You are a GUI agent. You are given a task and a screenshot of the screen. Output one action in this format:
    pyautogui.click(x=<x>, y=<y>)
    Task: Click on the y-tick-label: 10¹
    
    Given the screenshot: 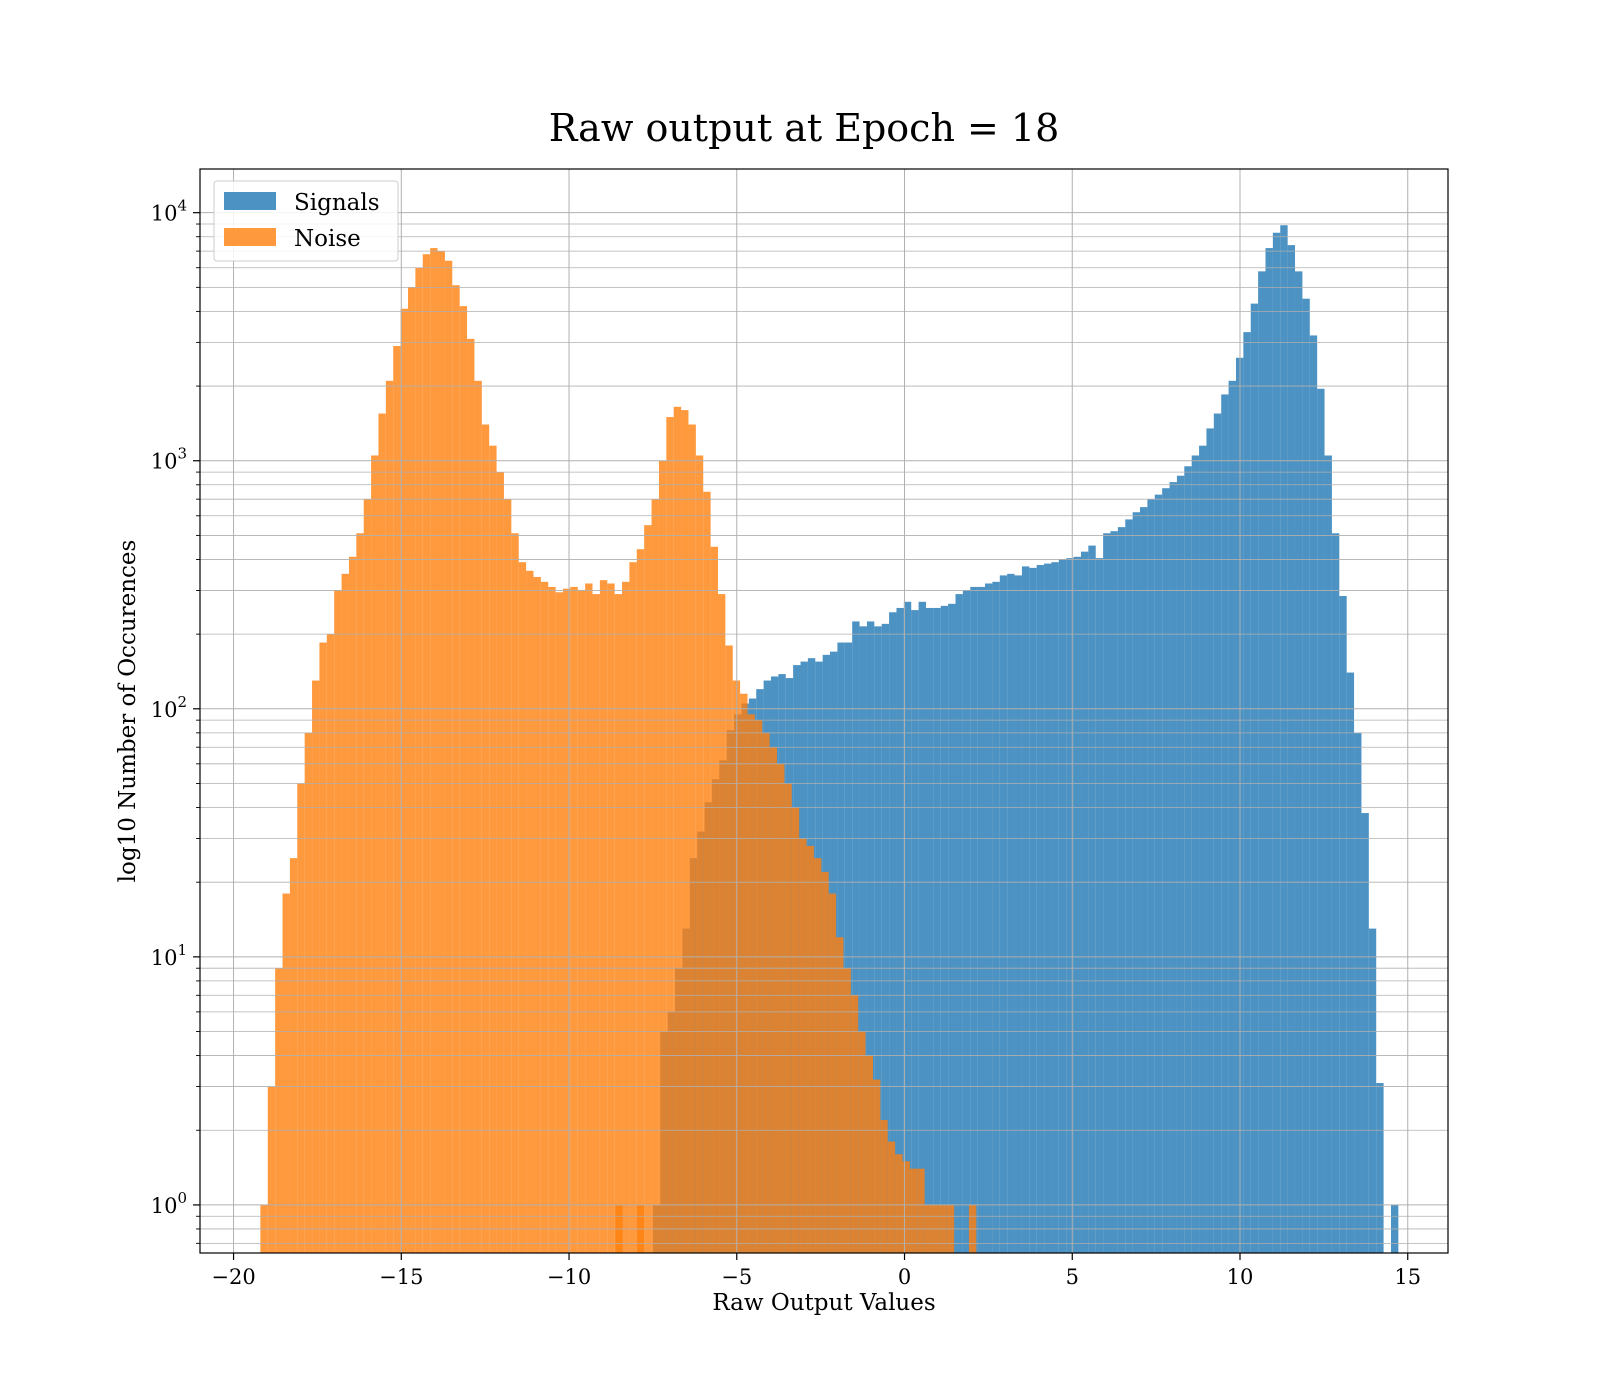 What is the action you would take?
    pyautogui.click(x=169, y=955)
    